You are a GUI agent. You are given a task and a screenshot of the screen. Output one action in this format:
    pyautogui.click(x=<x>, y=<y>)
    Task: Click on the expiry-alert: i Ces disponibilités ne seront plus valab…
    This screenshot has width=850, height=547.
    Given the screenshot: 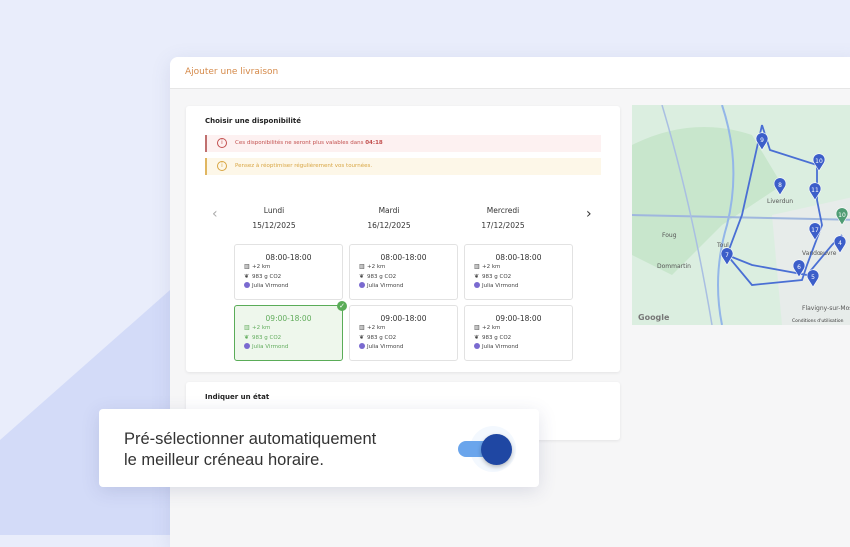 What is the action you would take?
    pyautogui.click(x=403, y=143)
    